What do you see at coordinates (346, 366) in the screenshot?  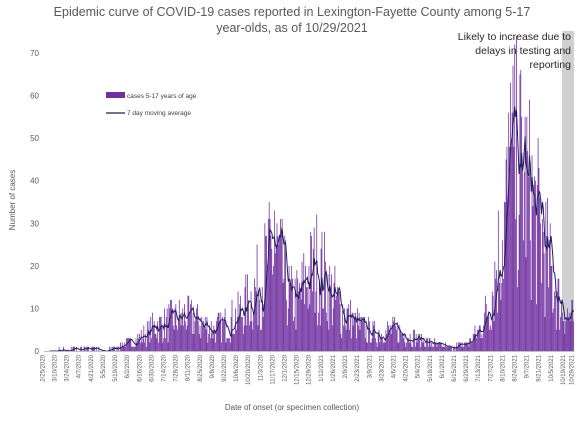 I see `x-tick-label: 2/9/2021` at bounding box center [346, 366].